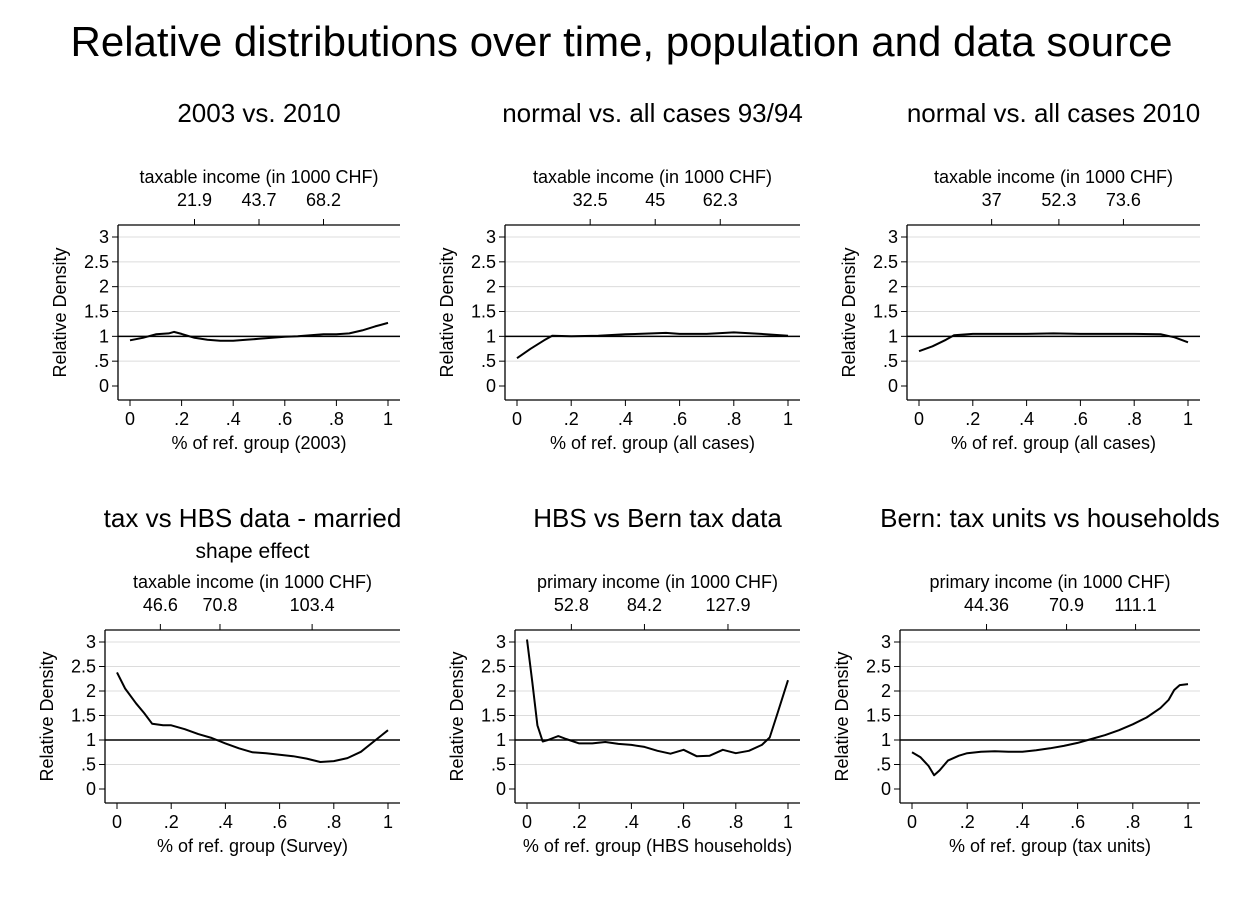 The height and width of the screenshot is (904, 1243). What do you see at coordinates (252, 551) in the screenshot?
I see `panel-subtitle: shape effect` at bounding box center [252, 551].